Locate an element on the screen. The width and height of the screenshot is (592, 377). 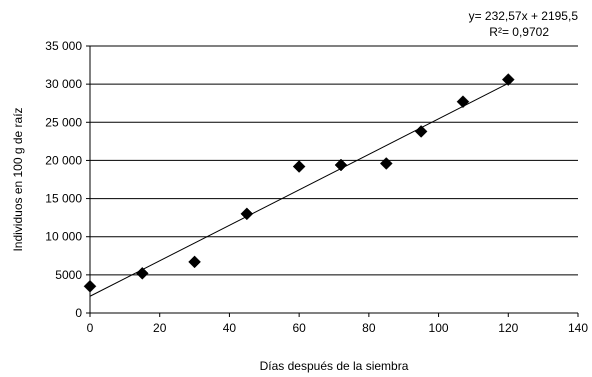
x-axis-title: Días después de la siembra is located at coordinates (334, 366).